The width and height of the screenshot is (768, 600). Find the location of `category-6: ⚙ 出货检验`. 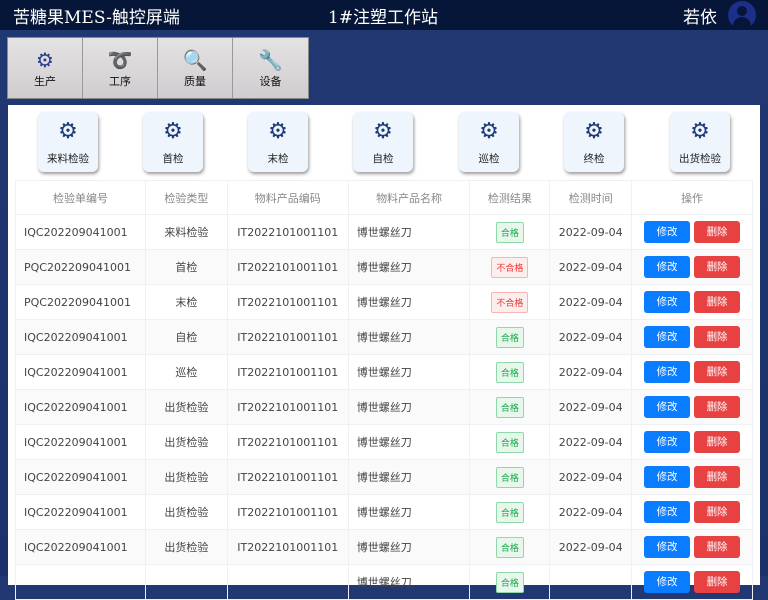

category-6: ⚙ 出货检验 is located at coordinates (700, 142).